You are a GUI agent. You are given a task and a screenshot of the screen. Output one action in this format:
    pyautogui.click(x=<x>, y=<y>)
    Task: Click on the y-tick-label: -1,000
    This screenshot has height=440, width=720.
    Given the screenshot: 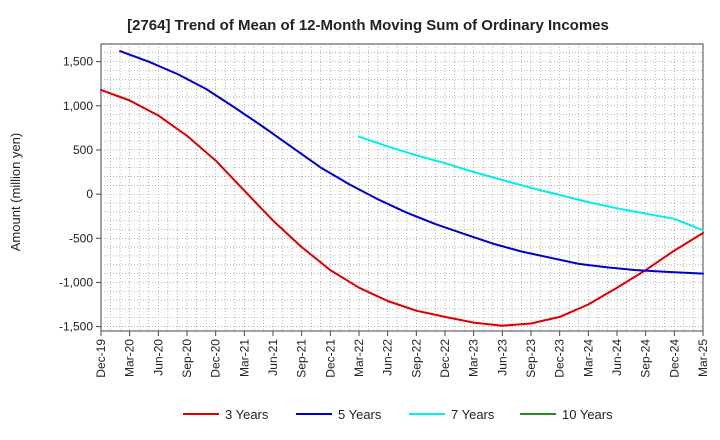 What is the action you would take?
    pyautogui.click(x=76, y=282)
    